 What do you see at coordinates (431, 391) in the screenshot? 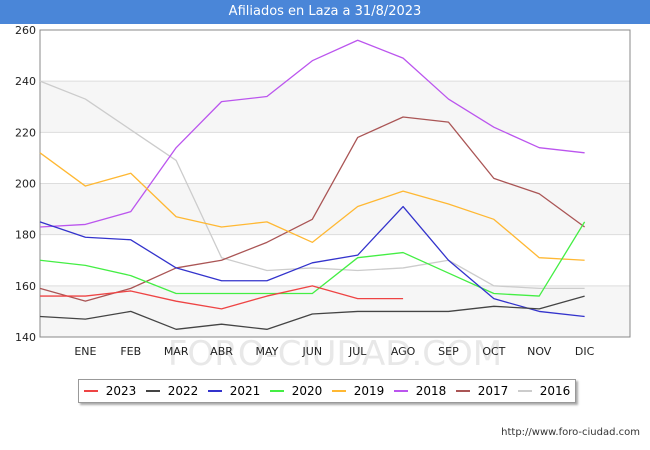
I see `legend-label: 2018` at bounding box center [431, 391].